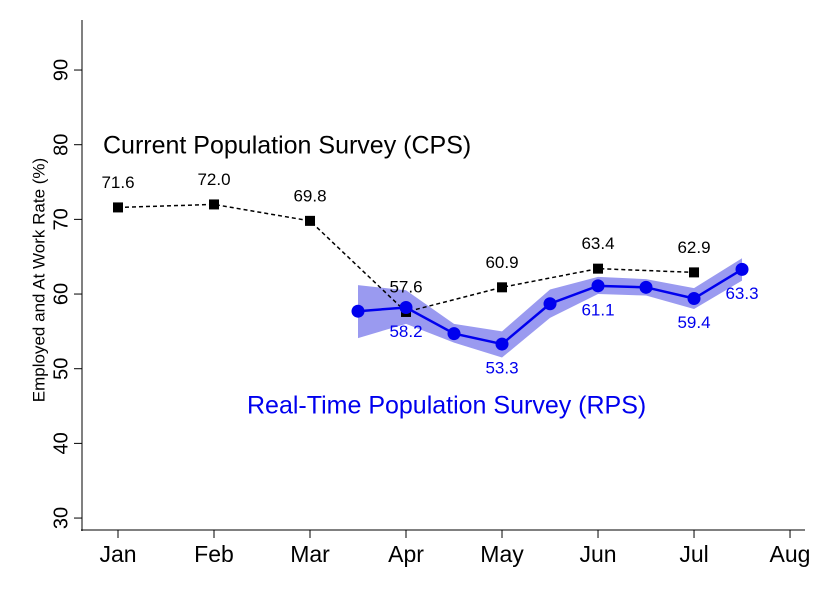 The image size is (825, 600). What do you see at coordinates (117, 182) in the screenshot?
I see `value-label: 71.6` at bounding box center [117, 182].